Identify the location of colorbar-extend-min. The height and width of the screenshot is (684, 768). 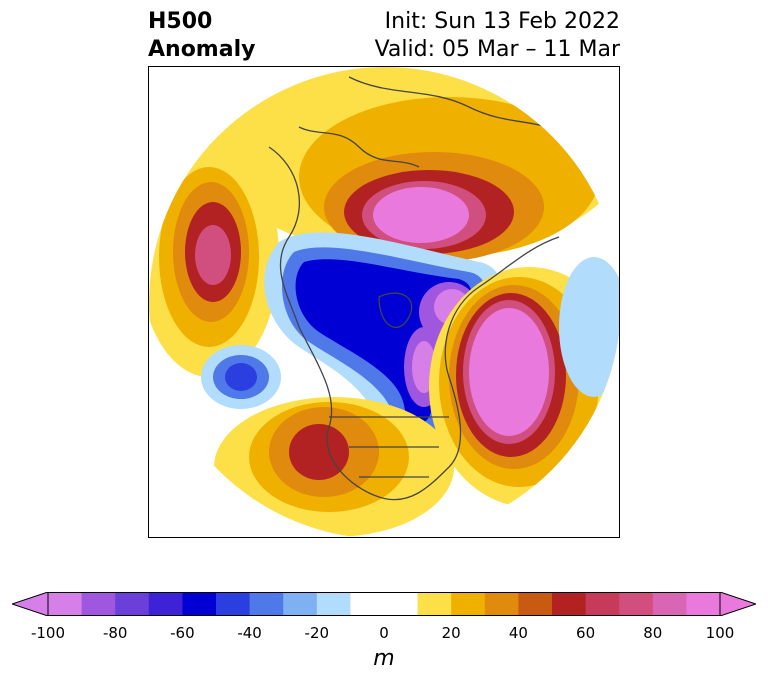
(30, 604).